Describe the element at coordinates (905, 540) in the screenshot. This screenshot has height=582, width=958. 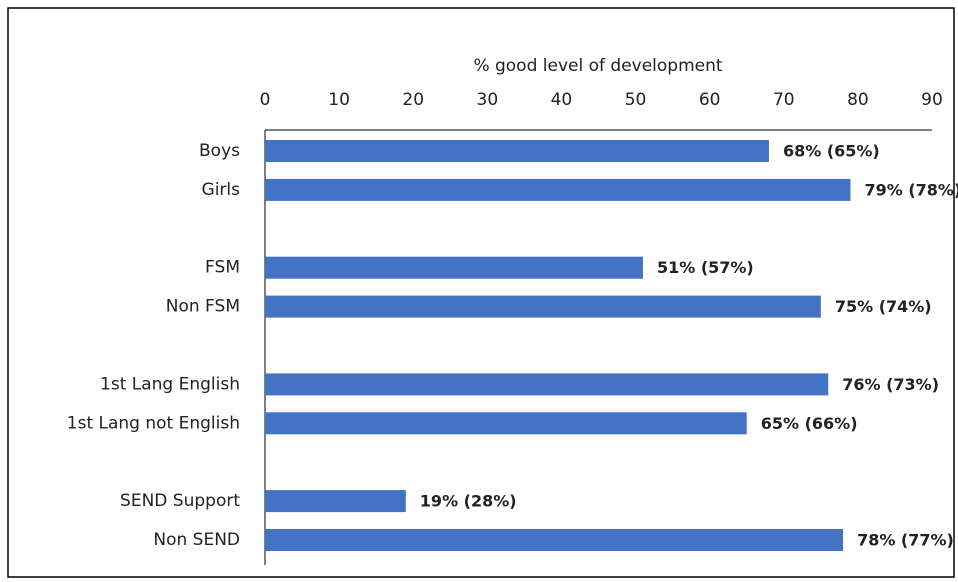
I see `value-label: 78% (77%)` at that location.